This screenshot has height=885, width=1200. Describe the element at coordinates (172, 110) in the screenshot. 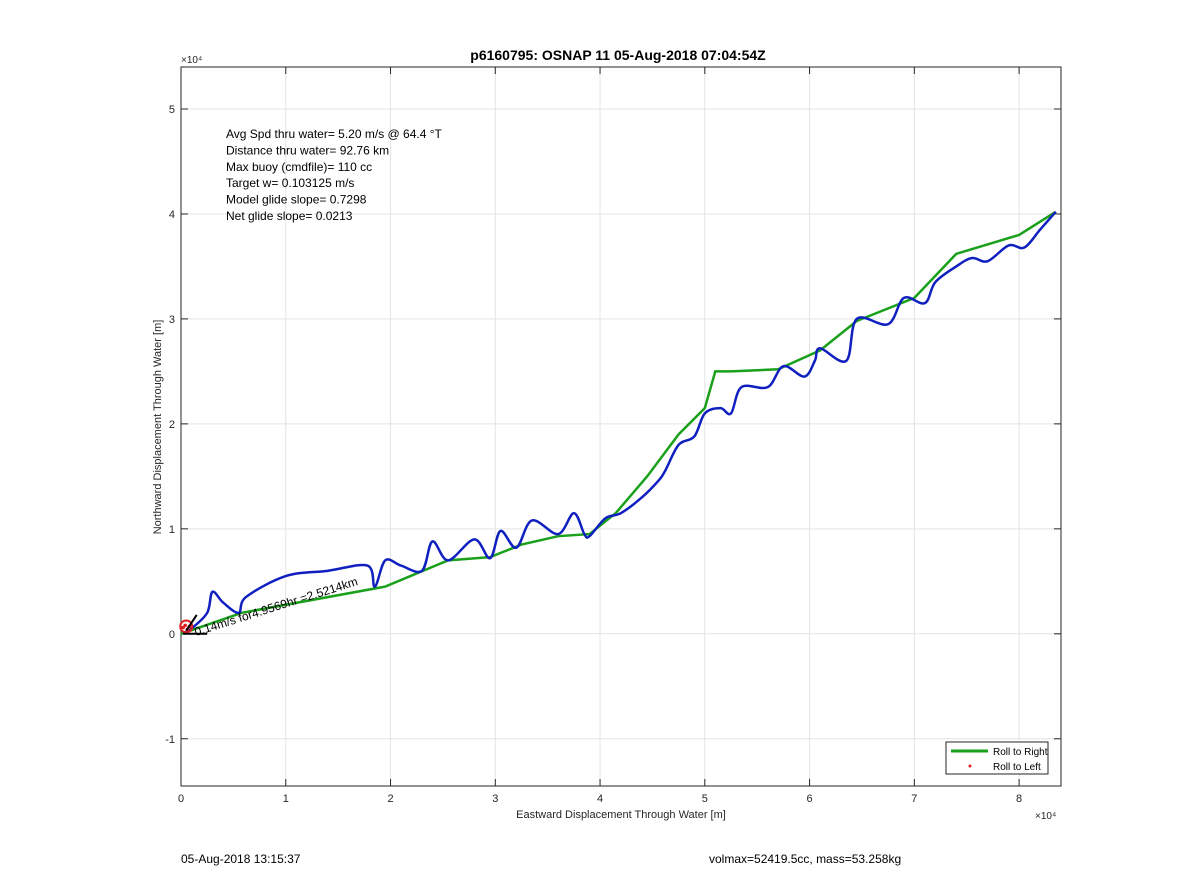

I see `y-tick-label: 5` at that location.